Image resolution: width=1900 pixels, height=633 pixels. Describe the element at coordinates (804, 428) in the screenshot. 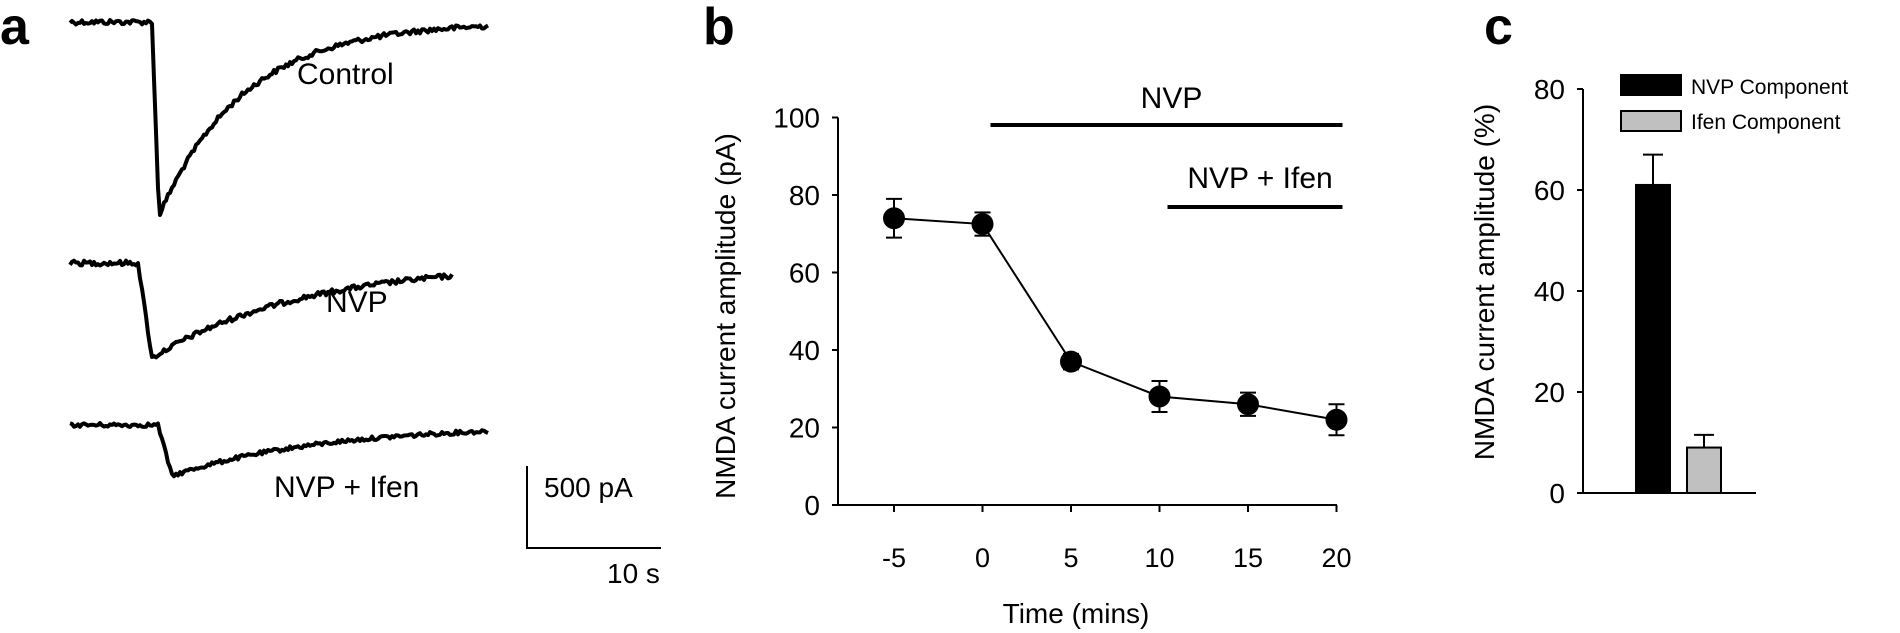

I see `panel-b-y-tick-label: 20` at that location.